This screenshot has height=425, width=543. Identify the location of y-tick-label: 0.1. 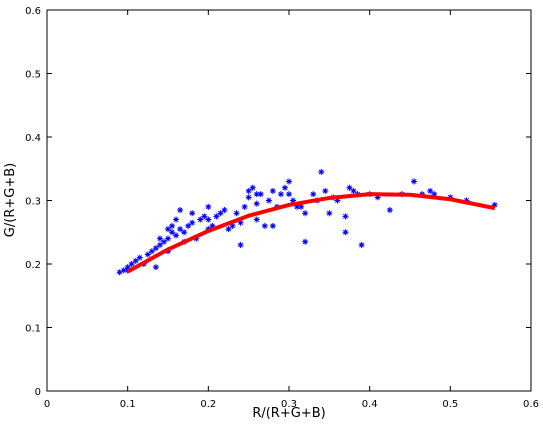
(33, 329).